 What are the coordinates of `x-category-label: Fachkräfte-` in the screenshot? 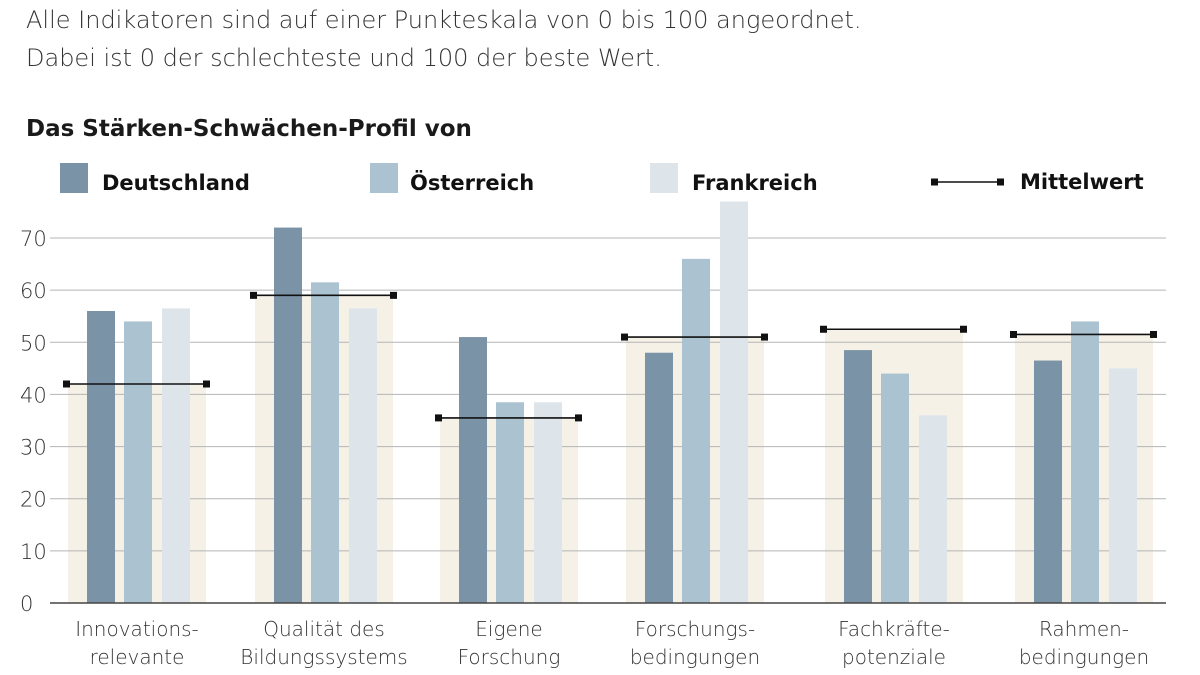 It's located at (894, 629).